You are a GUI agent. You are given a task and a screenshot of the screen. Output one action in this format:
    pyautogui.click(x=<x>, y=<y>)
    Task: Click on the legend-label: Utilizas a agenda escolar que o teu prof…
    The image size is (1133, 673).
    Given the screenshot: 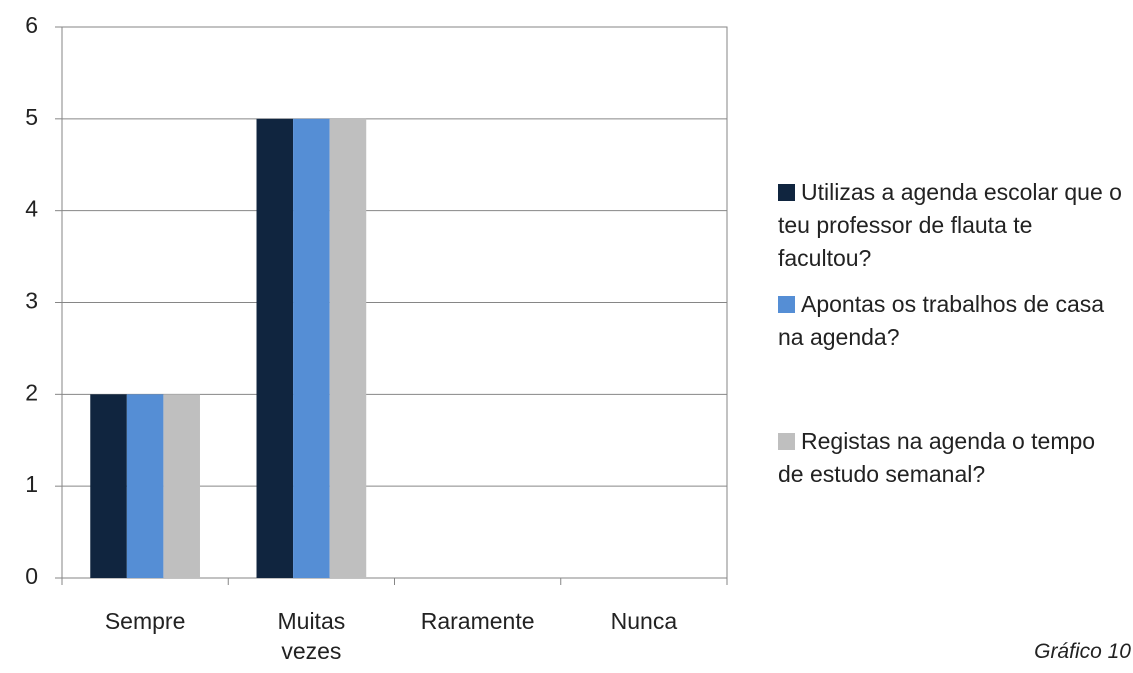 What is the action you would take?
    pyautogui.click(x=950, y=225)
    